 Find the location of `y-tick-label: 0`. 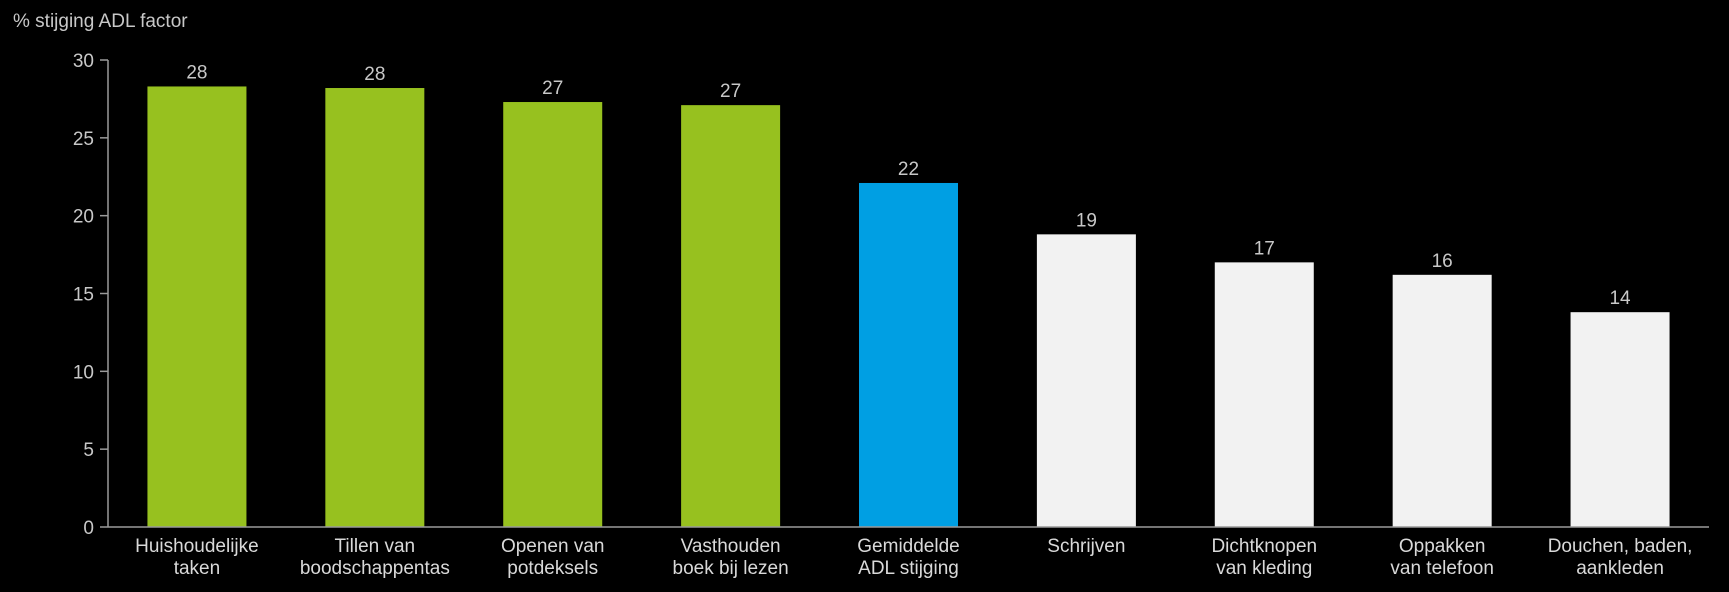

y-tick-label: 0 is located at coordinates (88, 528).